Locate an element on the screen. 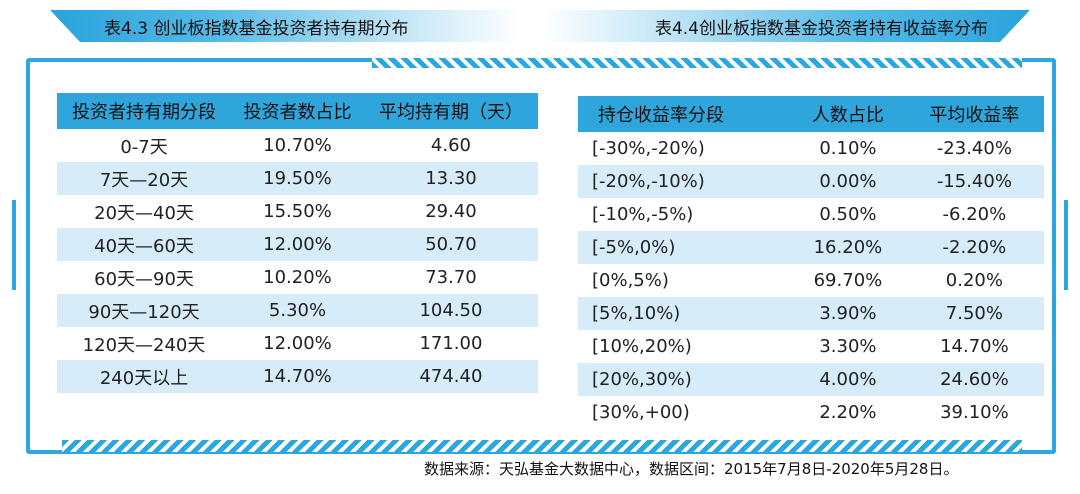 This screenshot has width=1080, height=494. left-side-tick is located at coordinates (14, 245).